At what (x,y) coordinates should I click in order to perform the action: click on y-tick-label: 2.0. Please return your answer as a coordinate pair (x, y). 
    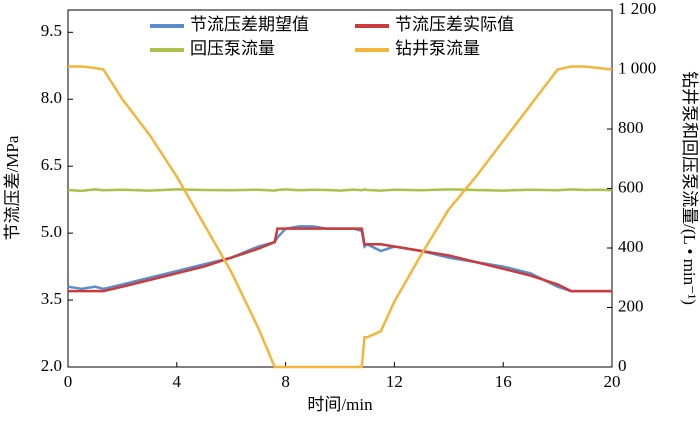
    Looking at the image, I should click on (51, 365).